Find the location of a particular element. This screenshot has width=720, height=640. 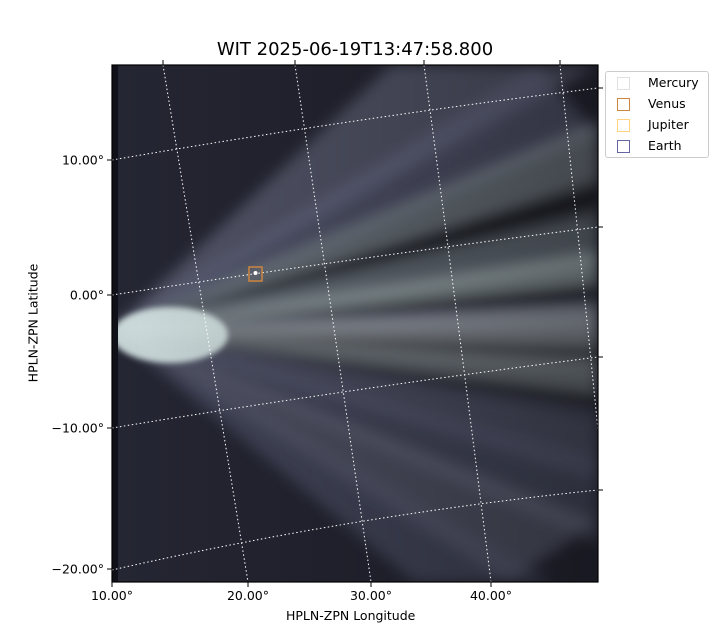

x-tick-label: 30.00° is located at coordinates (371, 595).